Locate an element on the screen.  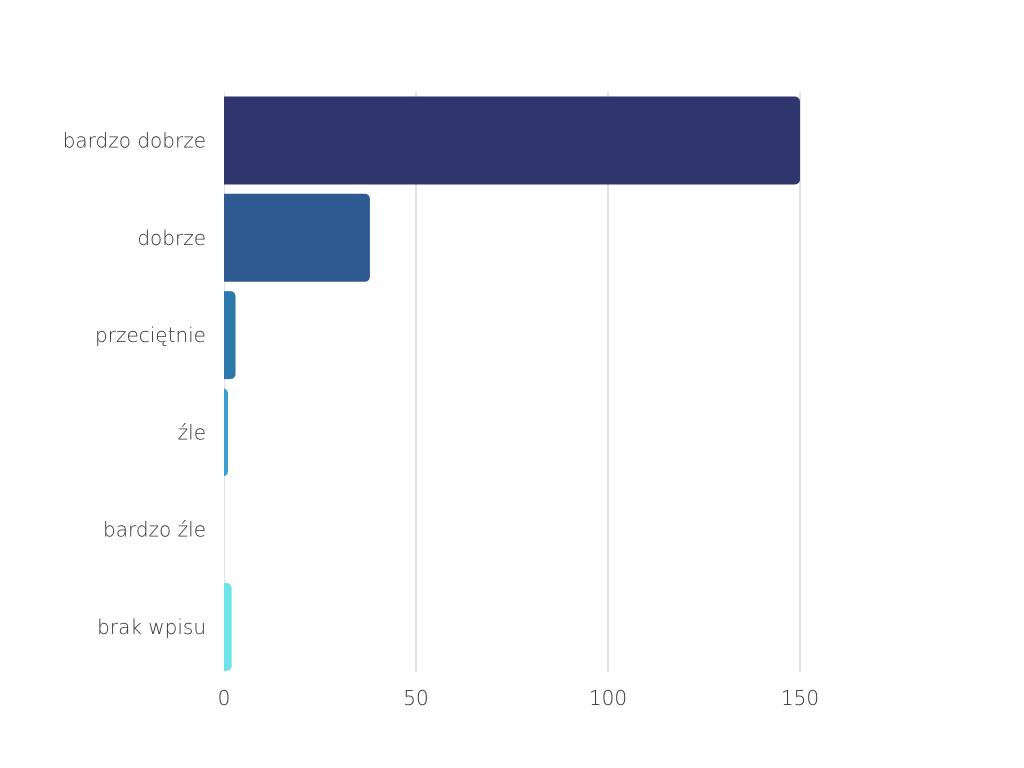
x-tick-labels: 0 50 100 150 is located at coordinates (518, 698).